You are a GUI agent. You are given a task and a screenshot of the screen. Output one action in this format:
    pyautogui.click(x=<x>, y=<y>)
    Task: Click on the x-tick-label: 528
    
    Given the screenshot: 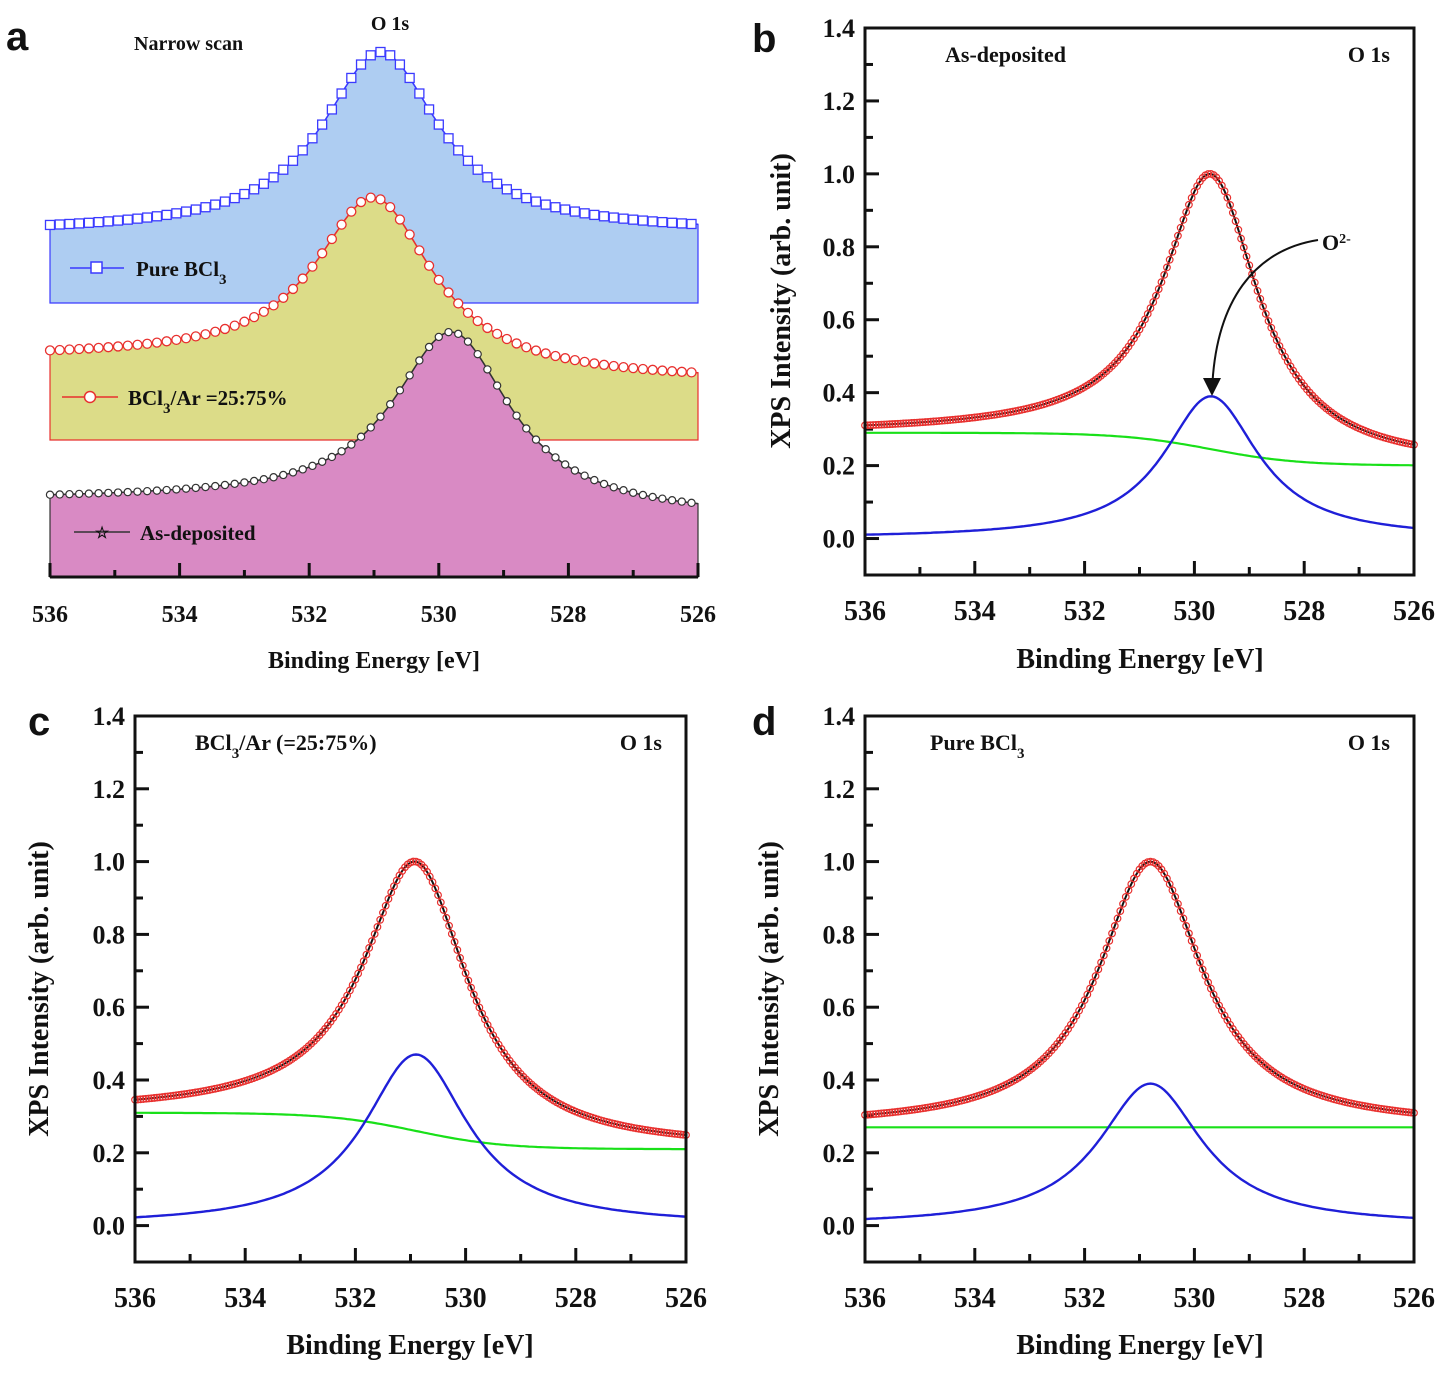 What is the action you would take?
    pyautogui.click(x=1304, y=611)
    